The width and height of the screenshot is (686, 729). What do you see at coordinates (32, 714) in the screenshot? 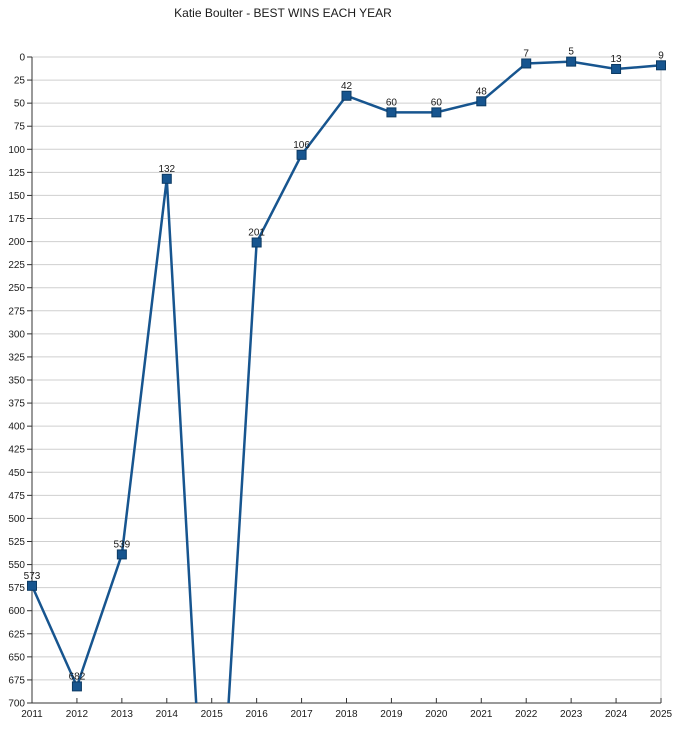
I see `x-tick-label: 2011` at bounding box center [32, 714].